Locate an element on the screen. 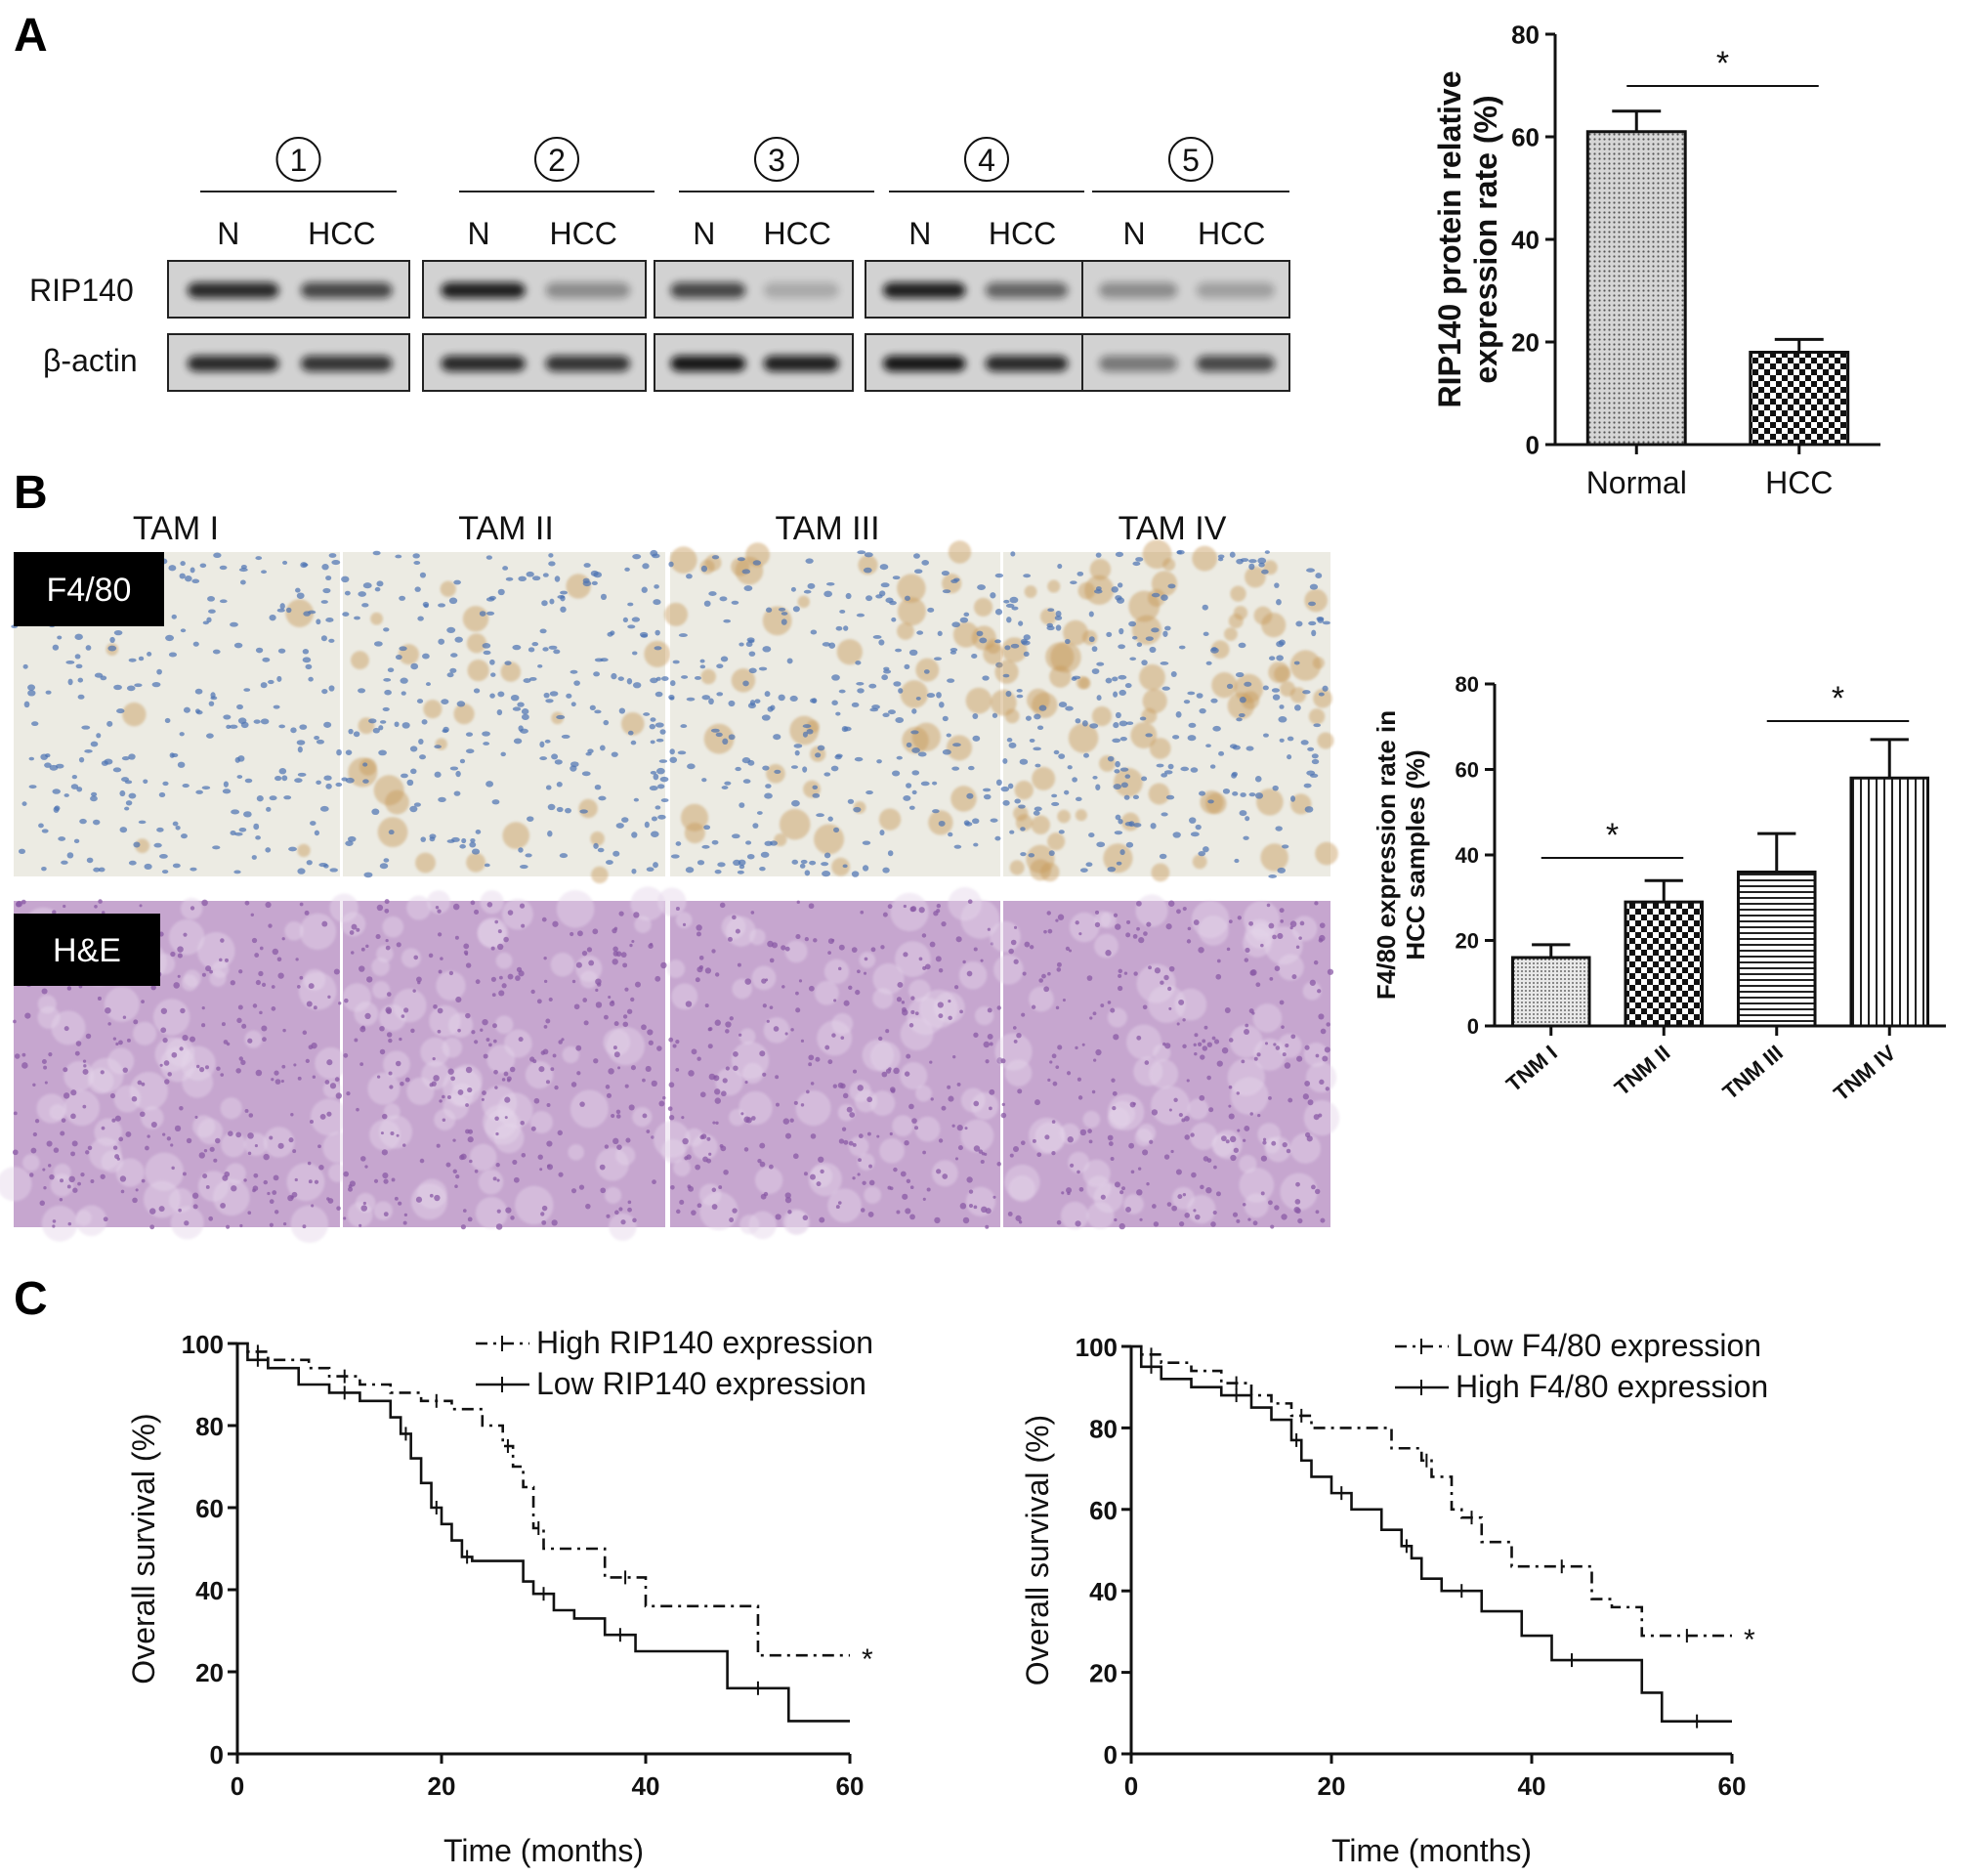  histology-column-label: TAM IV is located at coordinates (1173, 528).